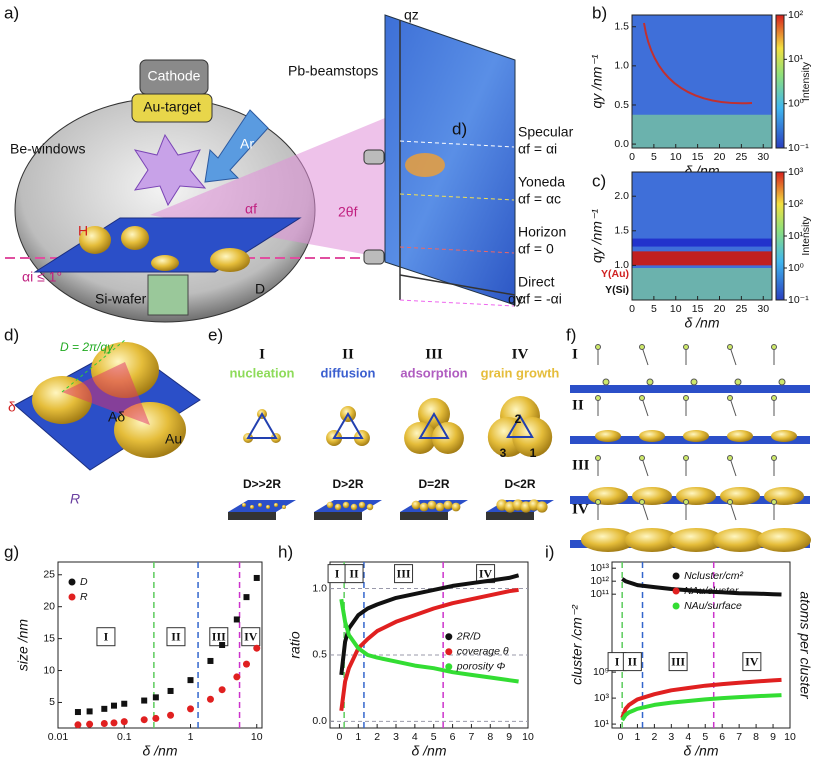  What do you see at coordinates (739, 737) in the screenshot?
I see `x-tick-label: 7` at bounding box center [739, 737].